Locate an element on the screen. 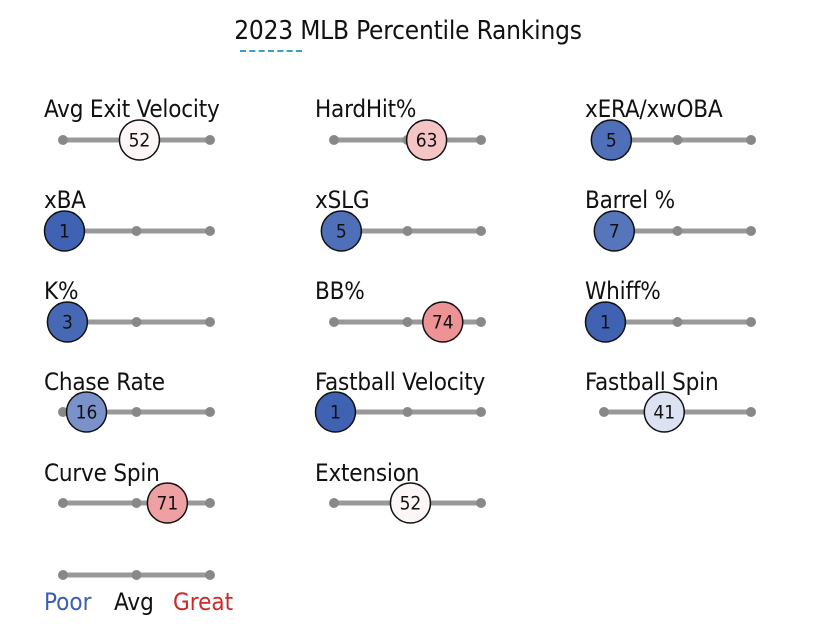 The width and height of the screenshot is (816, 630). metric-xera-xwoba-value: 5 is located at coordinates (611, 141).